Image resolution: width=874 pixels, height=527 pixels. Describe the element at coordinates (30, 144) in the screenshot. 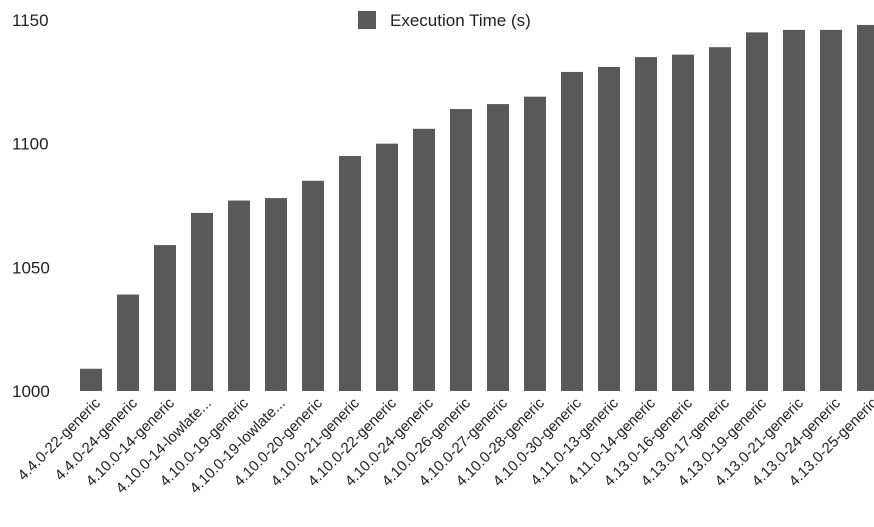

I see `y-tick-label: 1100` at that location.